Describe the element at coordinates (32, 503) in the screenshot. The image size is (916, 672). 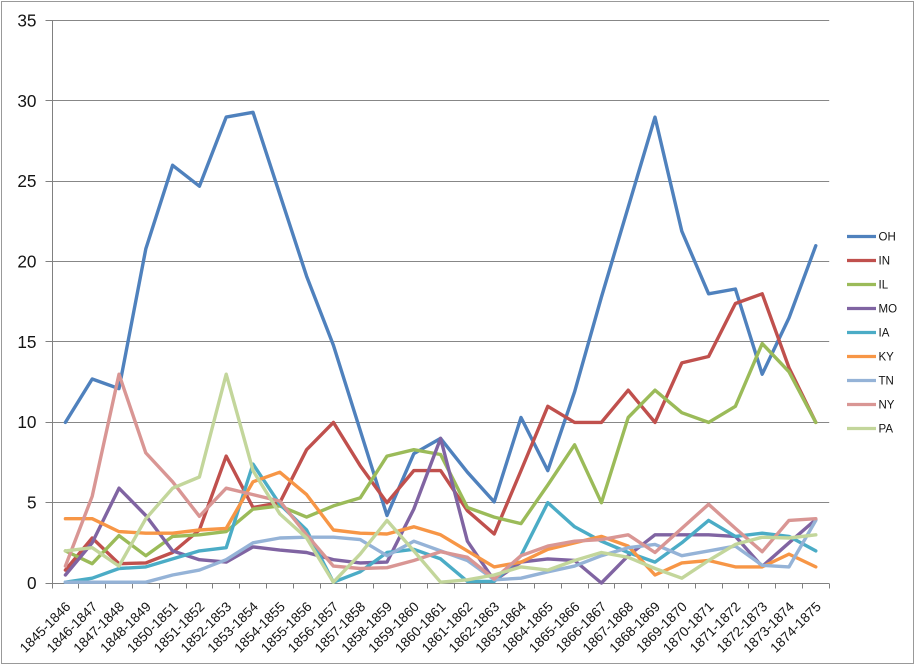
I see `svg-text: 5` at that location.